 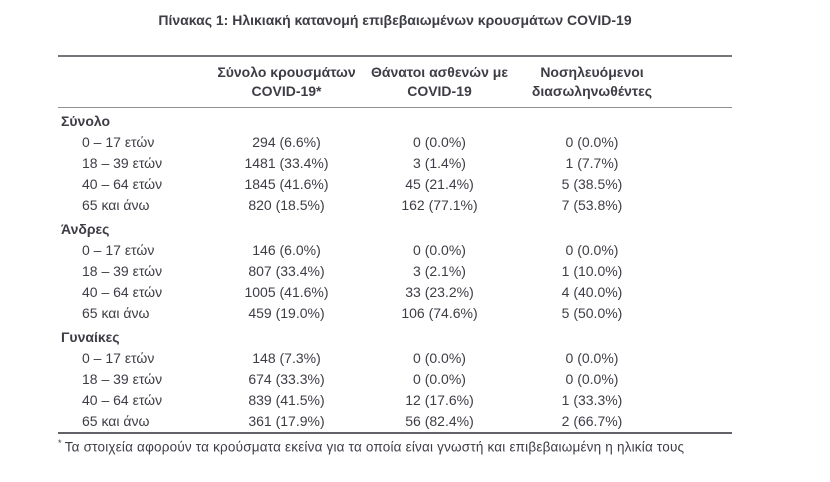 I want to click on table-row: 65 και άνω 361 (17.9%) 56 (82.4%) 2 (66.7%), so click(x=395, y=422).